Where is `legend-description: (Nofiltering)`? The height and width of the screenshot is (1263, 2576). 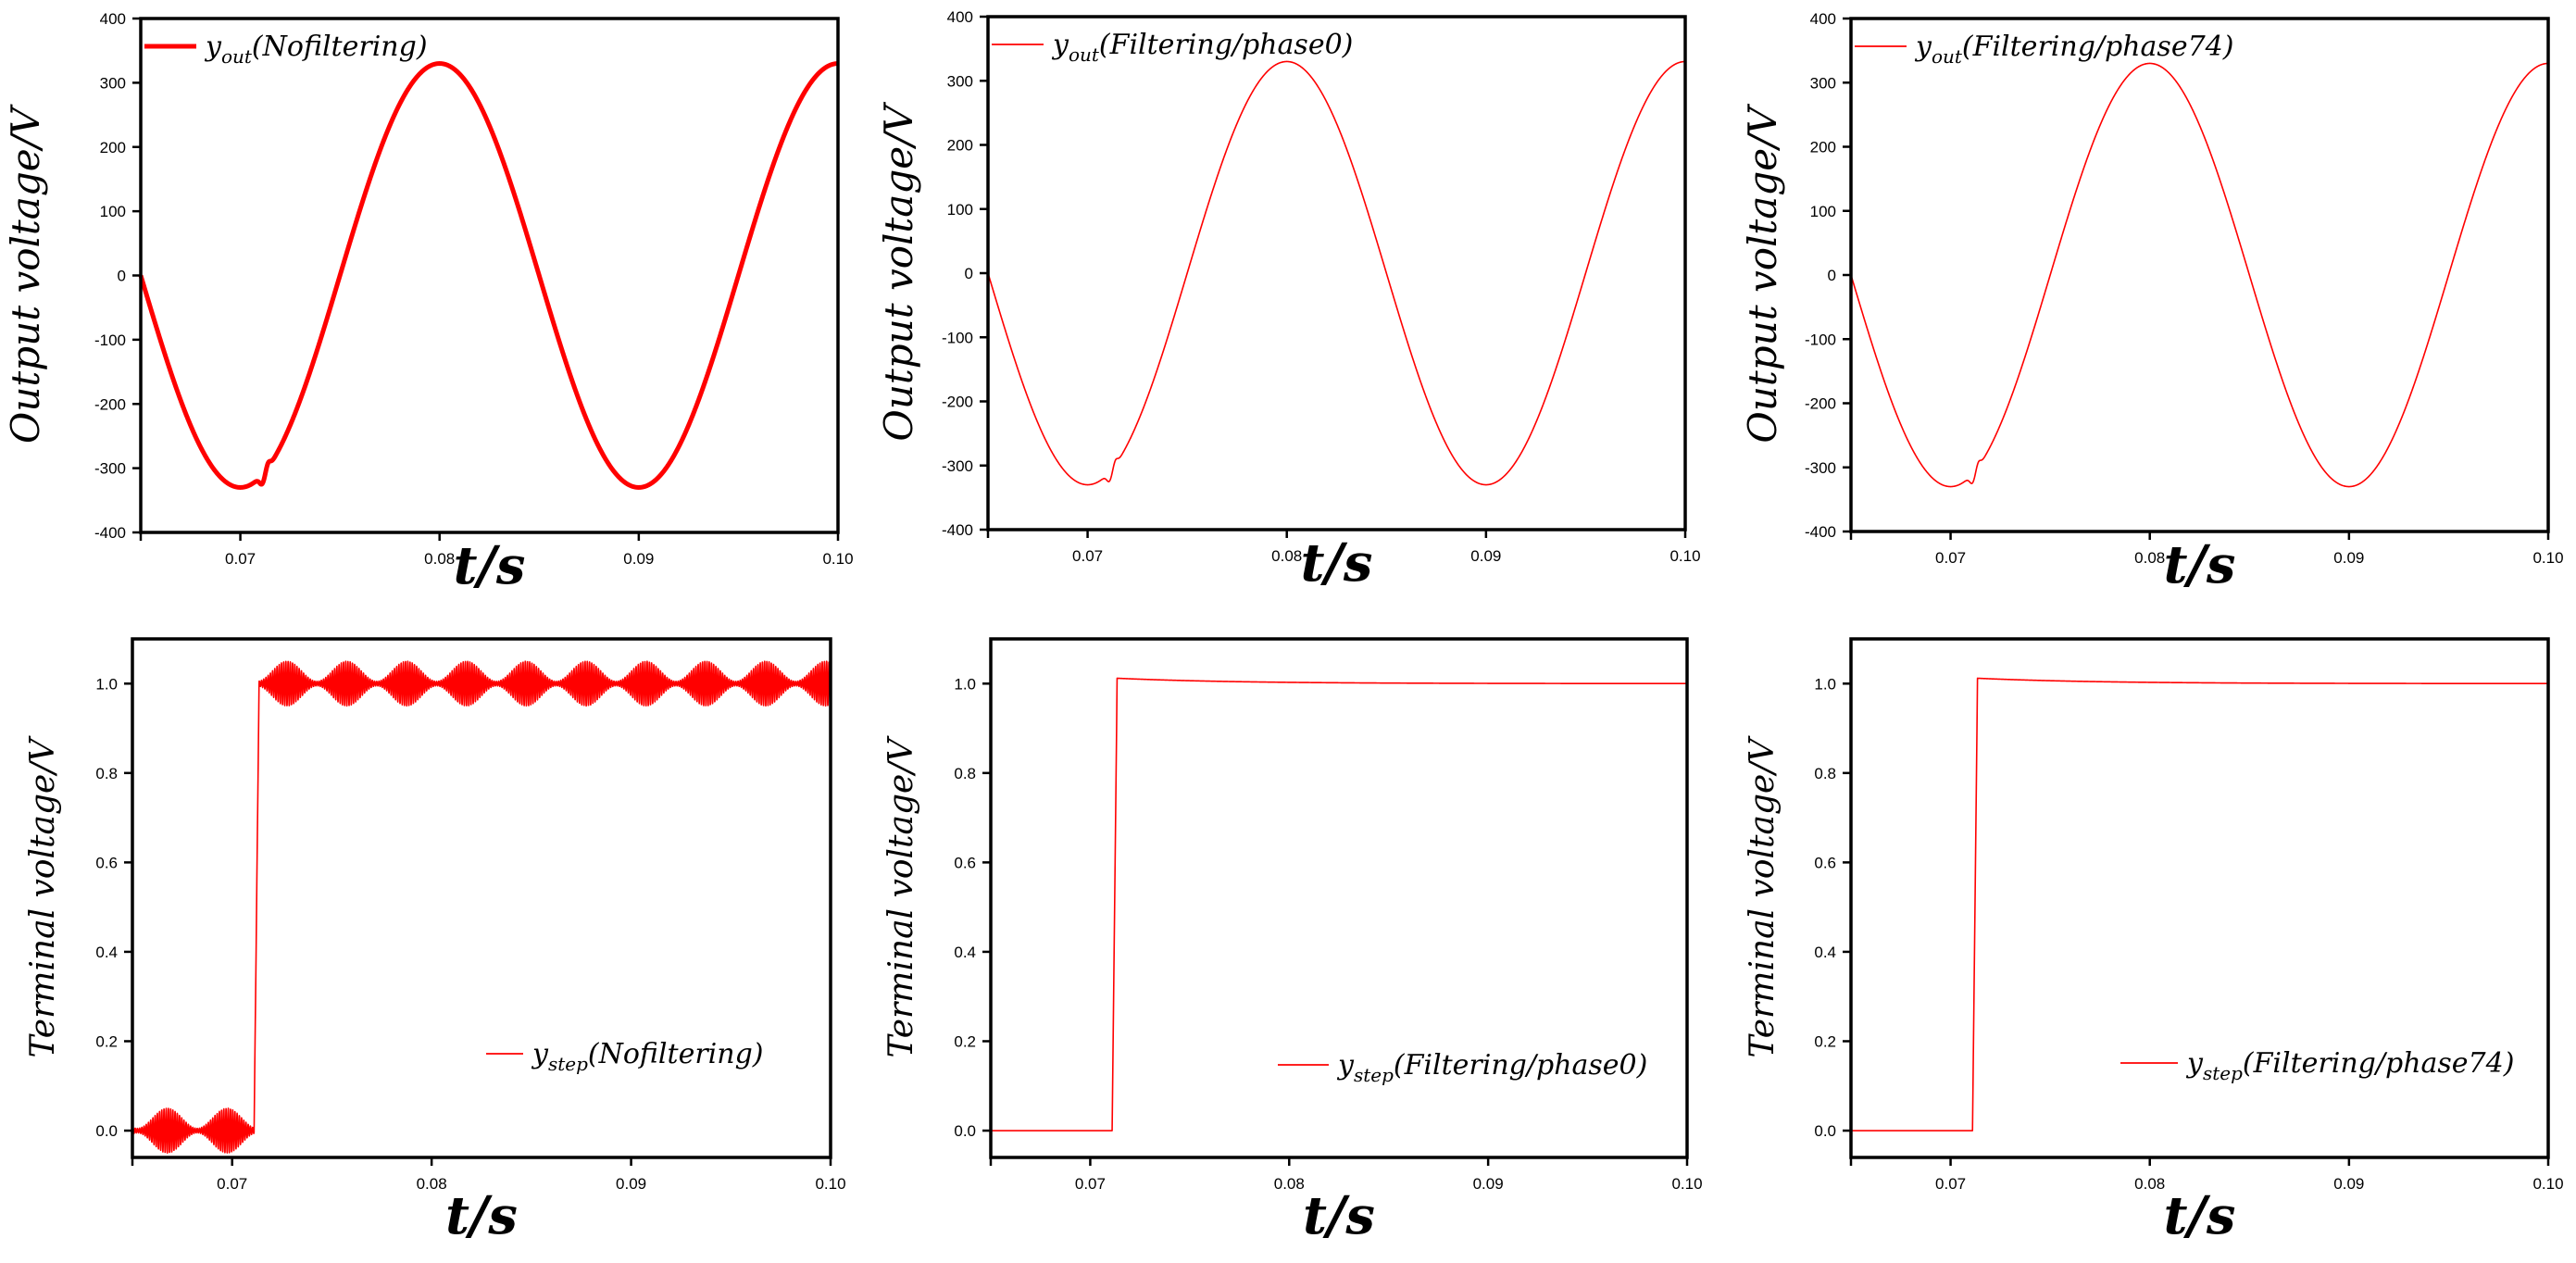
legend-description: (Nofiltering) is located at coordinates (676, 1054).